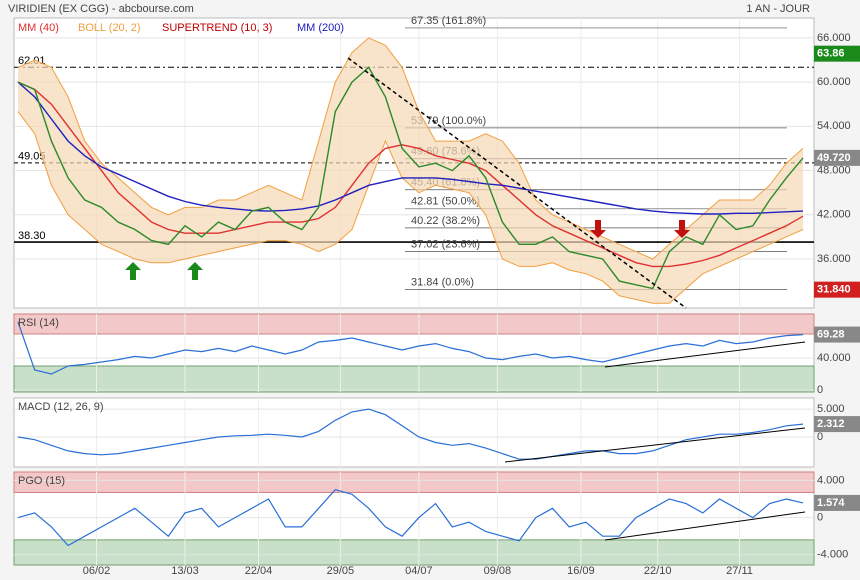 The image size is (860, 580). I want to click on y-tick-label: -4.000, so click(832, 555).